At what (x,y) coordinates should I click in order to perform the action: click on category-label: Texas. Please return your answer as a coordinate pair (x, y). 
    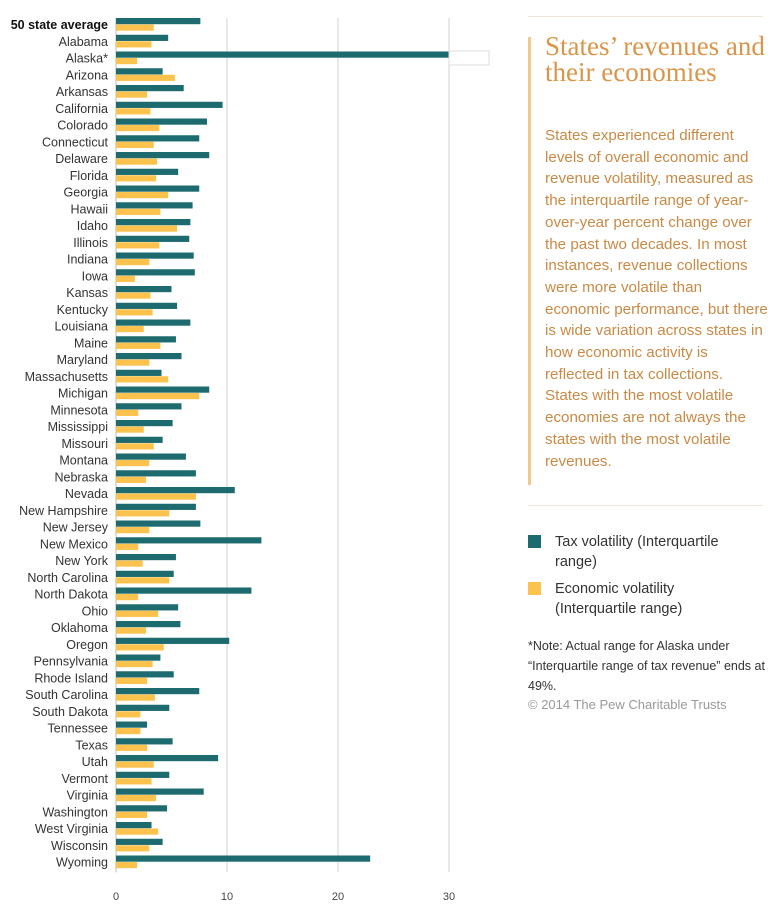
    Looking at the image, I should click on (91, 745).